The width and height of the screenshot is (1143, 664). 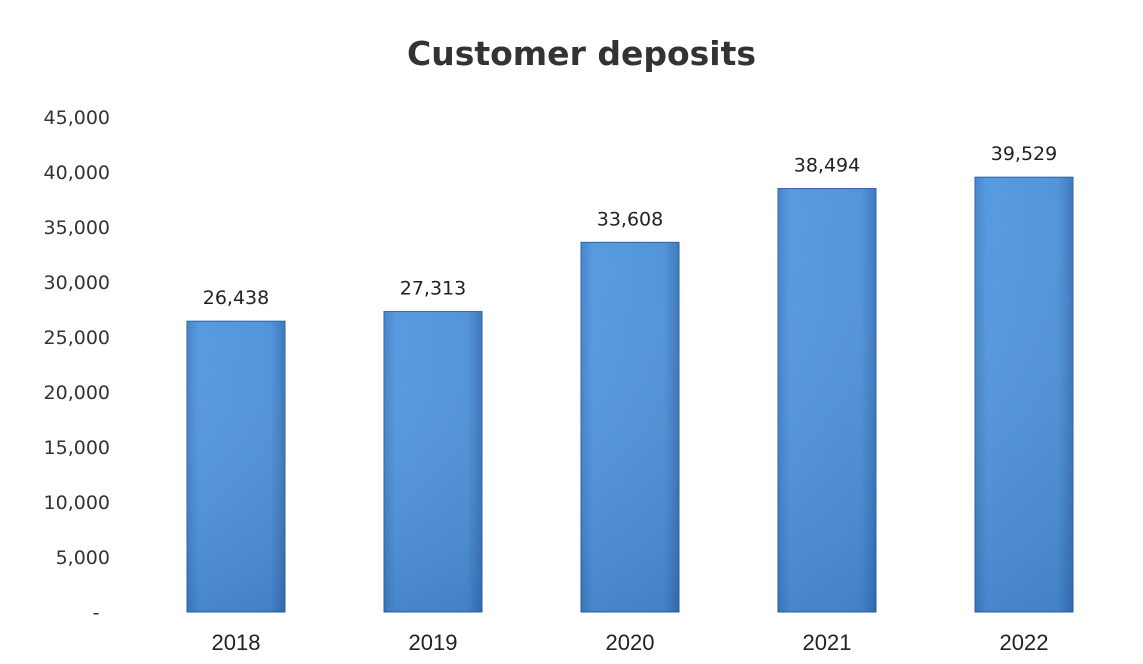 What do you see at coordinates (827, 642) in the screenshot?
I see `x-tick-label: 2021` at bounding box center [827, 642].